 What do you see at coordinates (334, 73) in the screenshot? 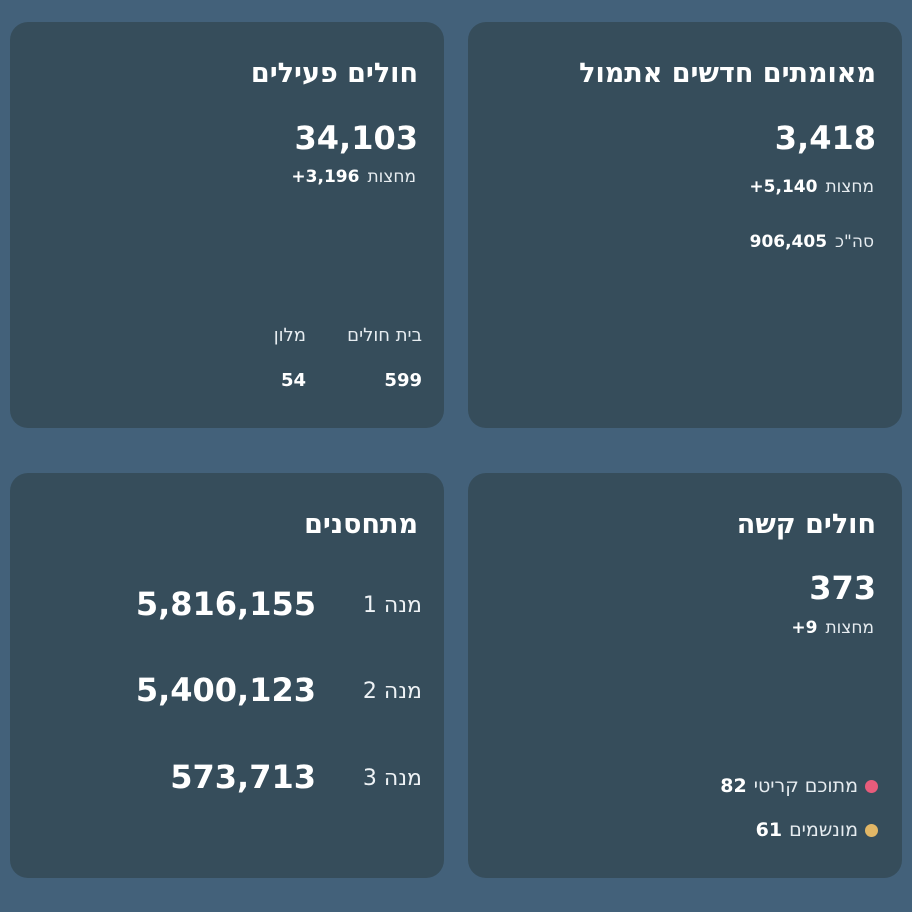
I see `active-title: חולים פעילים` at bounding box center [334, 73].